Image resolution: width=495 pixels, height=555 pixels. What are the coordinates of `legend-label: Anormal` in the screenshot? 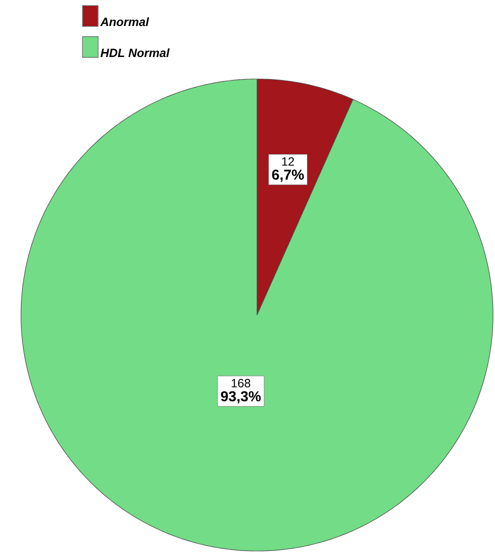 It's located at (125, 21).